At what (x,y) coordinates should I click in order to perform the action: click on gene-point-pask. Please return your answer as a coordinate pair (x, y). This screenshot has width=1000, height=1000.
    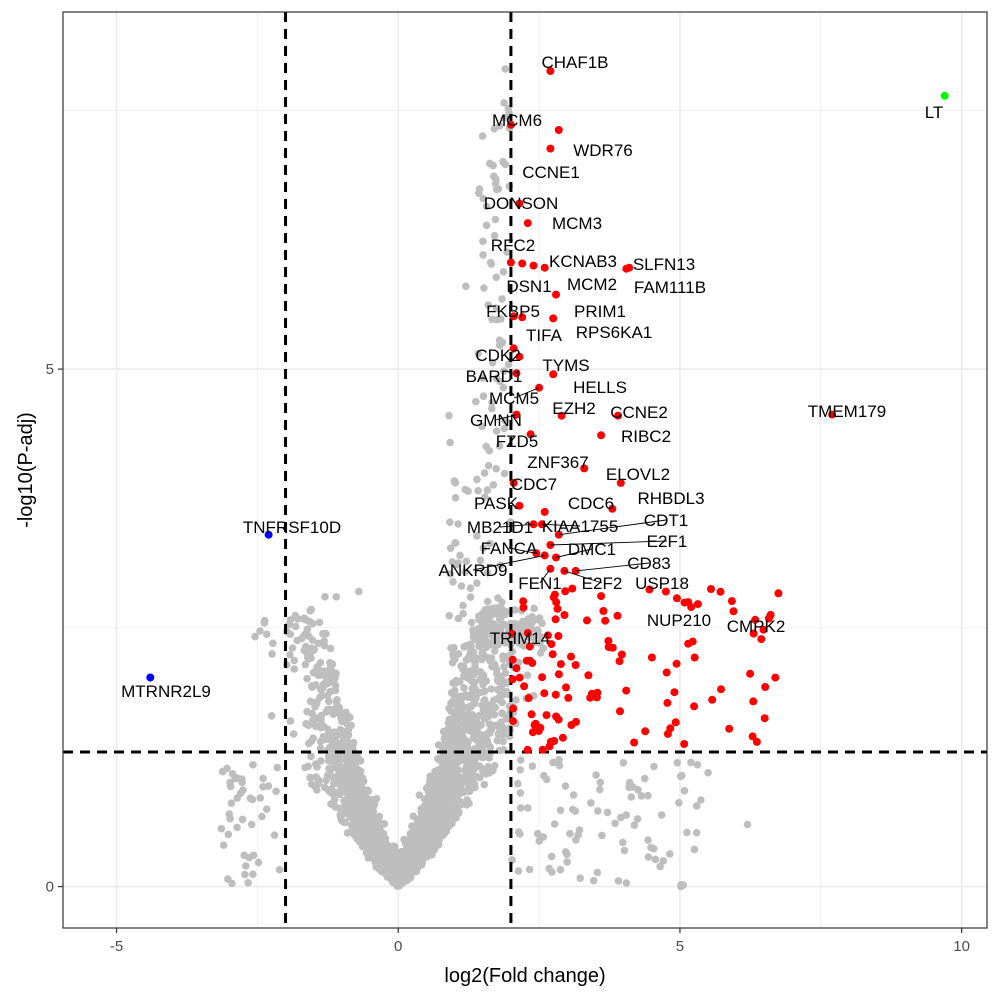
    Looking at the image, I should click on (519, 505).